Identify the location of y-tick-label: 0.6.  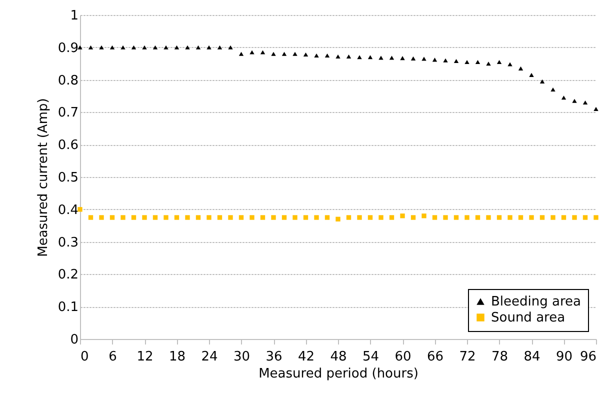
(68, 146).